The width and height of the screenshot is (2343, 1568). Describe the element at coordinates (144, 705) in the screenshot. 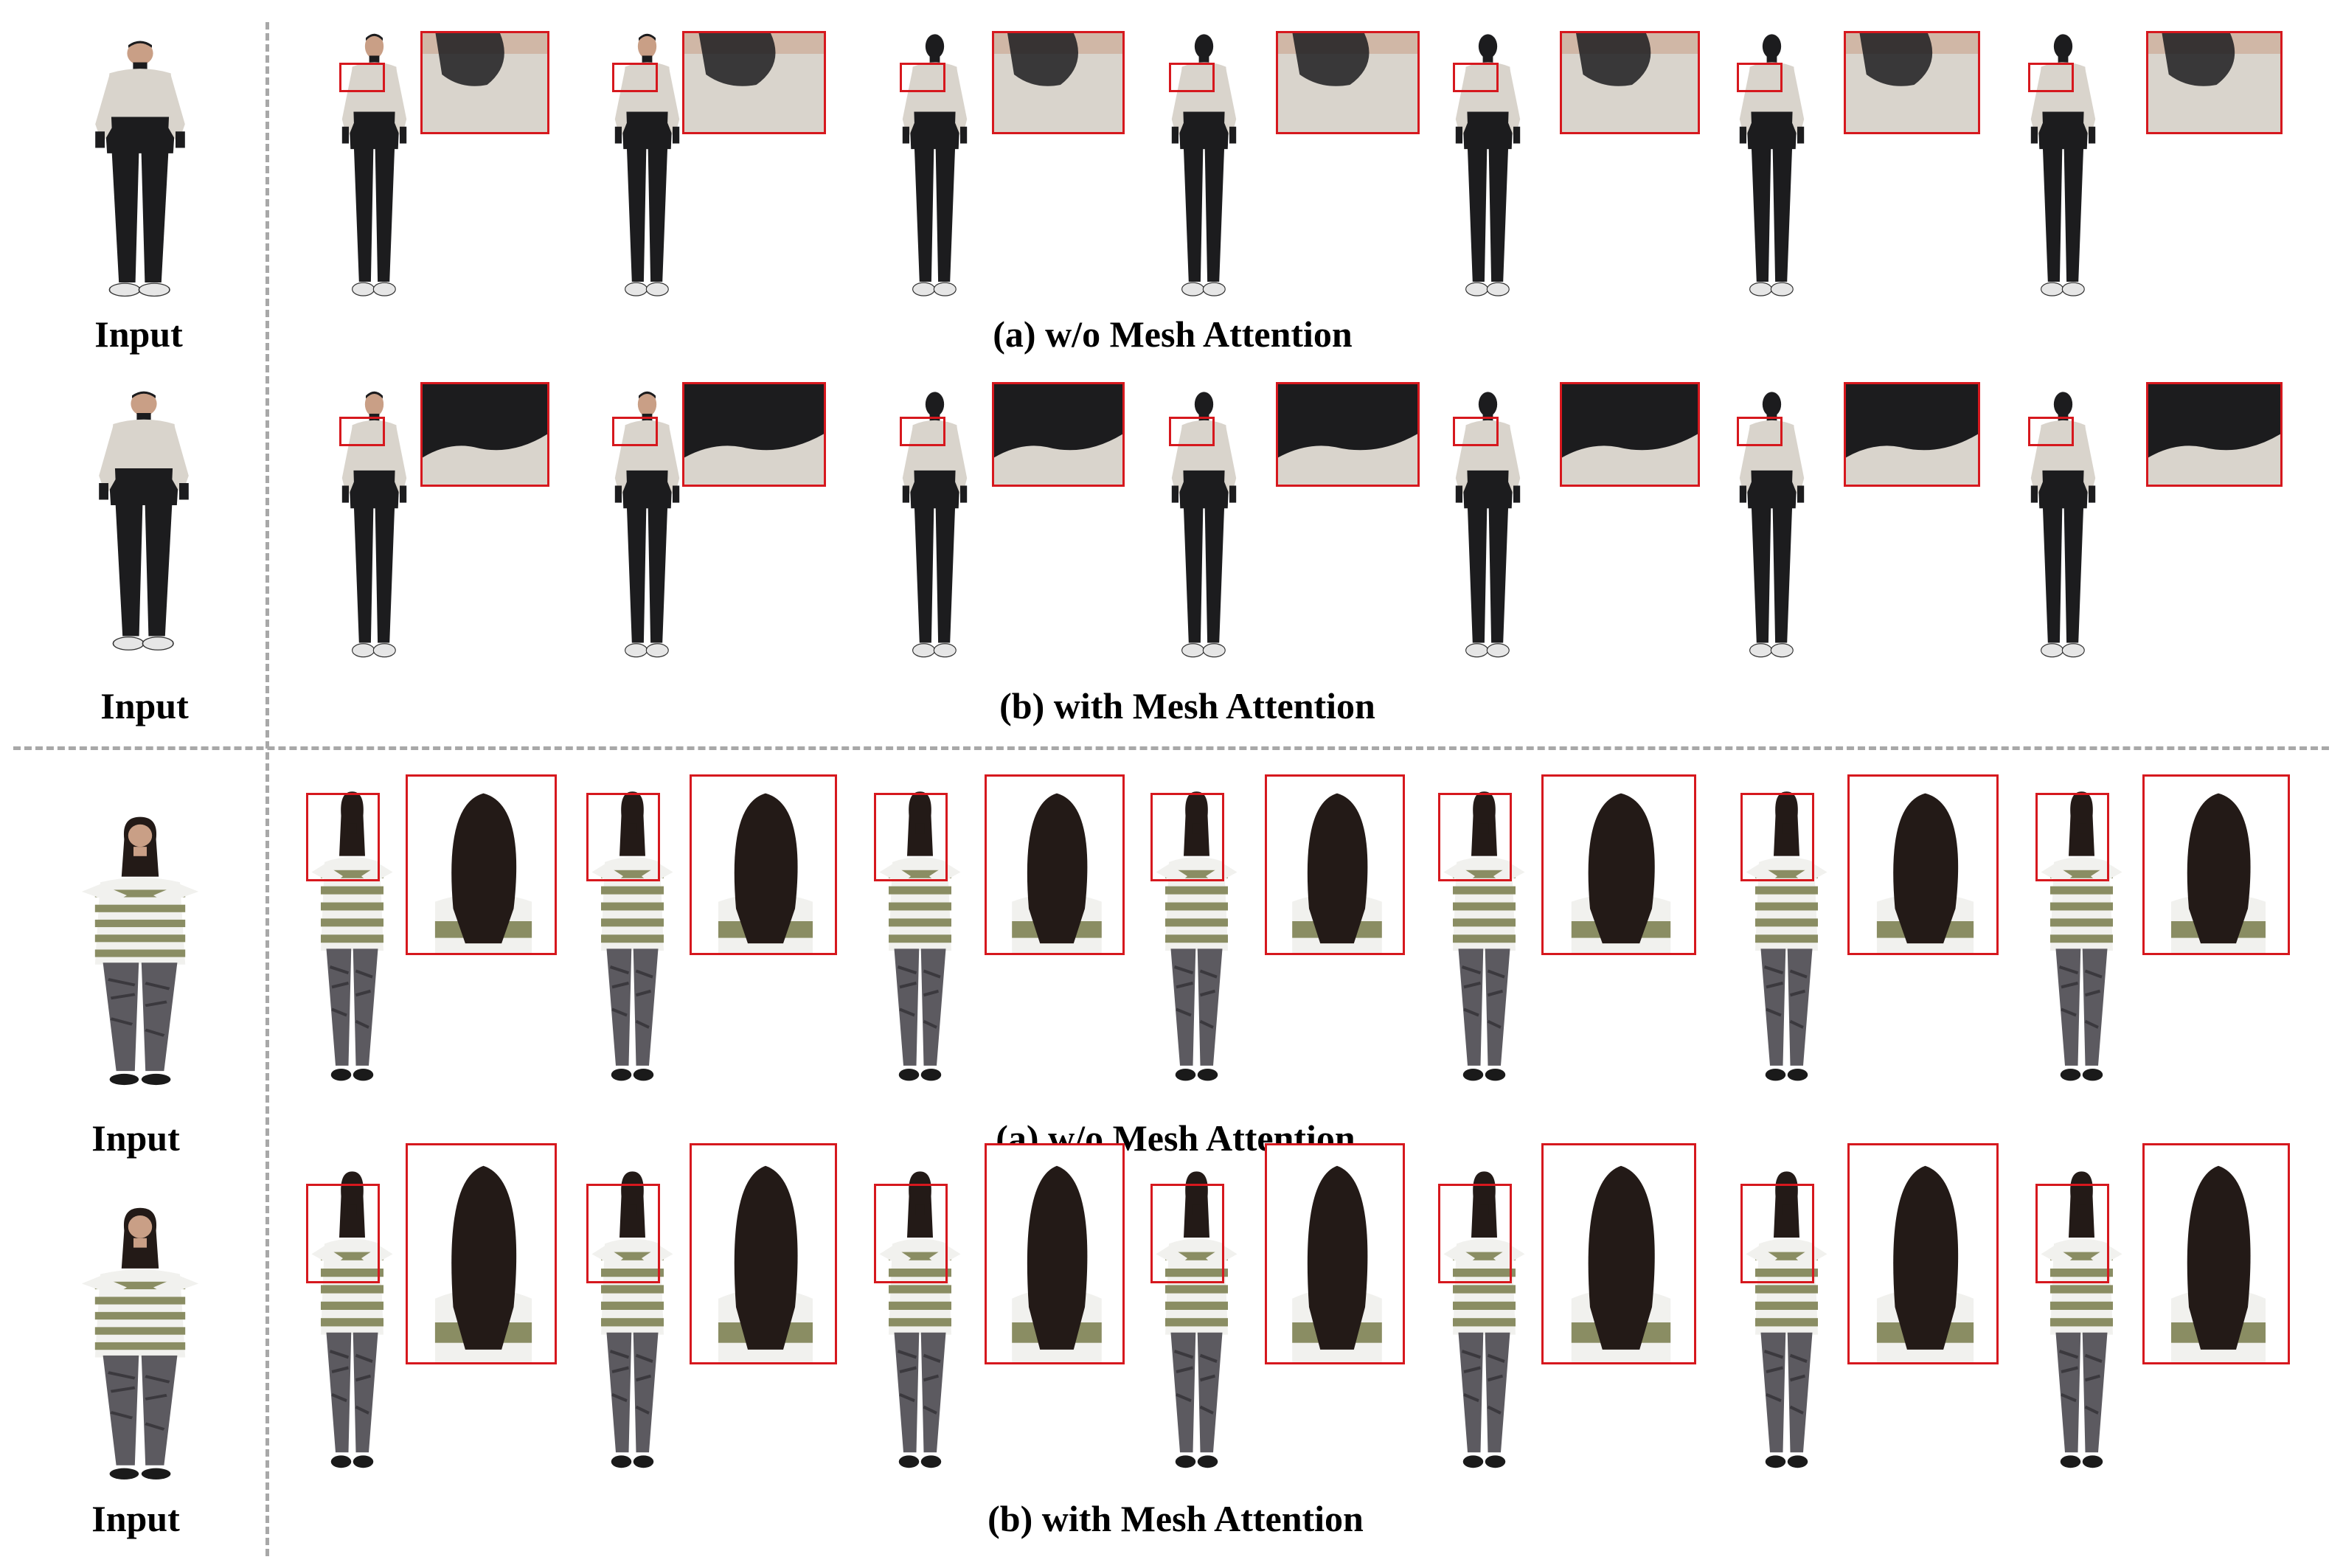

I see `input-label-2: Input` at that location.